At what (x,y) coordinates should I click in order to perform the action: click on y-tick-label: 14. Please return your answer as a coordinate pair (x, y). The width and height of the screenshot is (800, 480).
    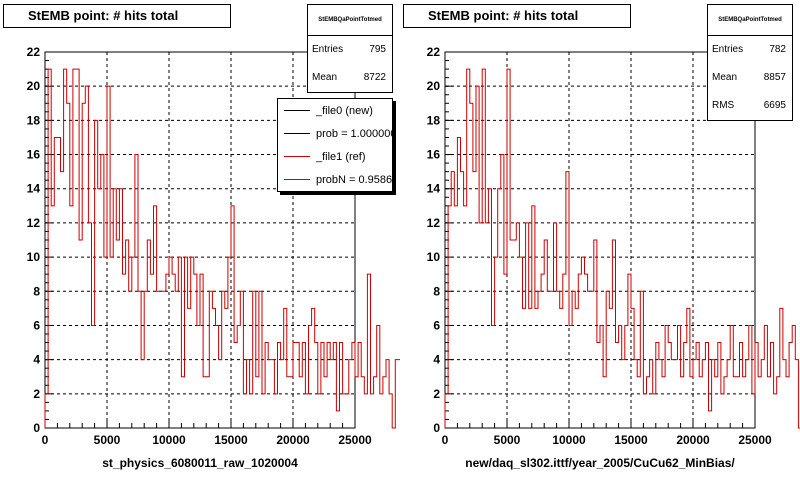
    Looking at the image, I should click on (34, 189).